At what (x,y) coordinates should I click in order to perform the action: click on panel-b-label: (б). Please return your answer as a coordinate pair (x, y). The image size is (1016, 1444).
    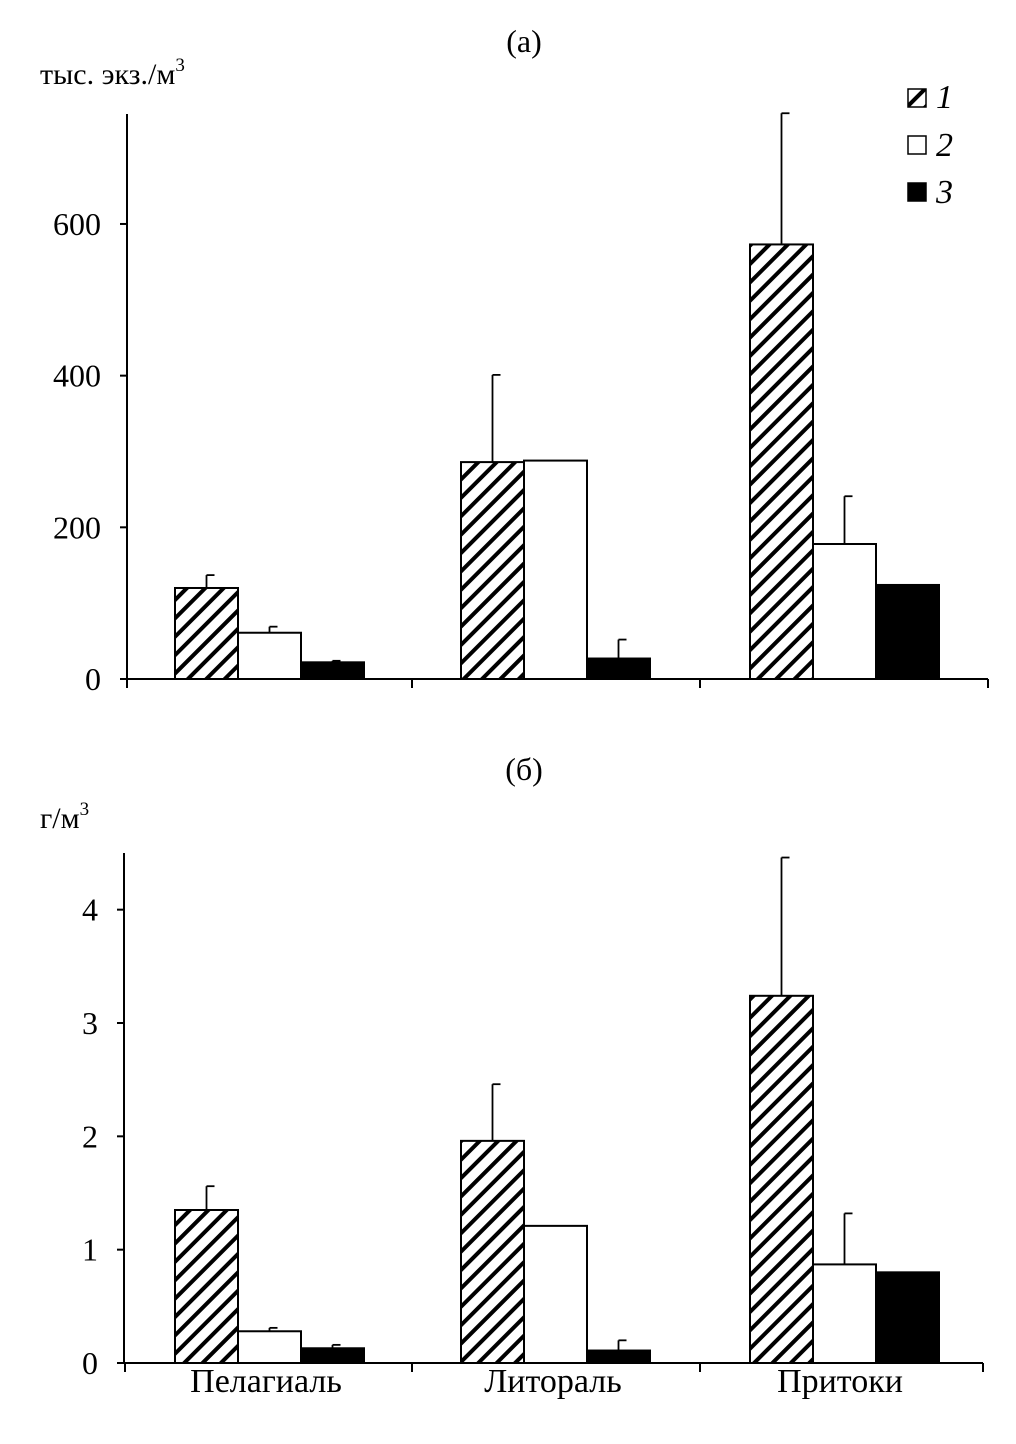
    Looking at the image, I should click on (524, 769).